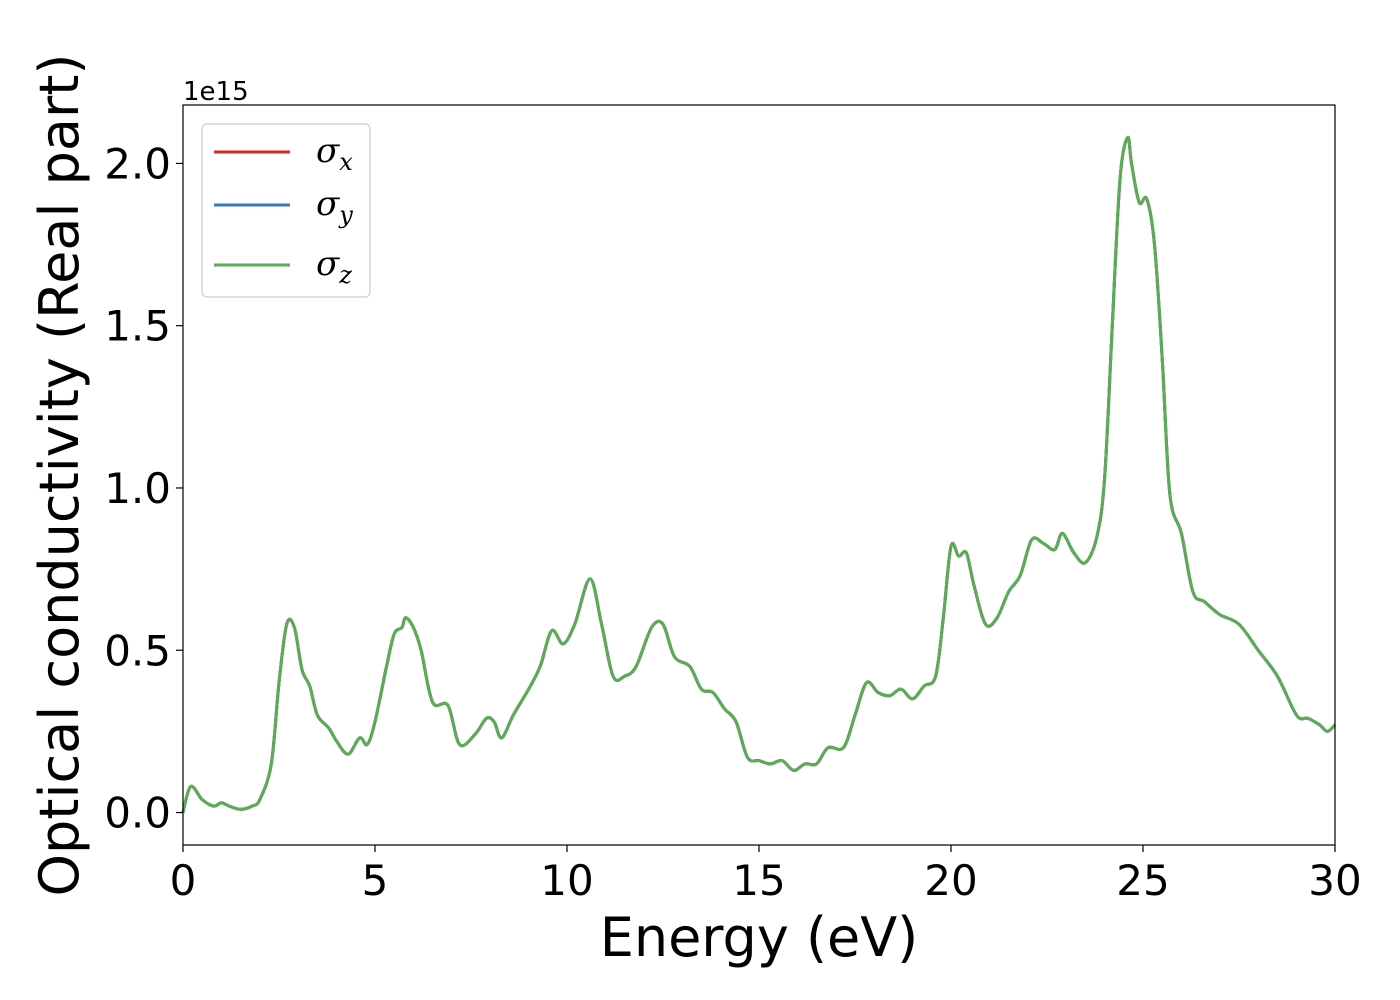 This screenshot has width=1400, height=1000. Describe the element at coordinates (1142, 880) in the screenshot. I see `x-tick-label: 25` at that location.